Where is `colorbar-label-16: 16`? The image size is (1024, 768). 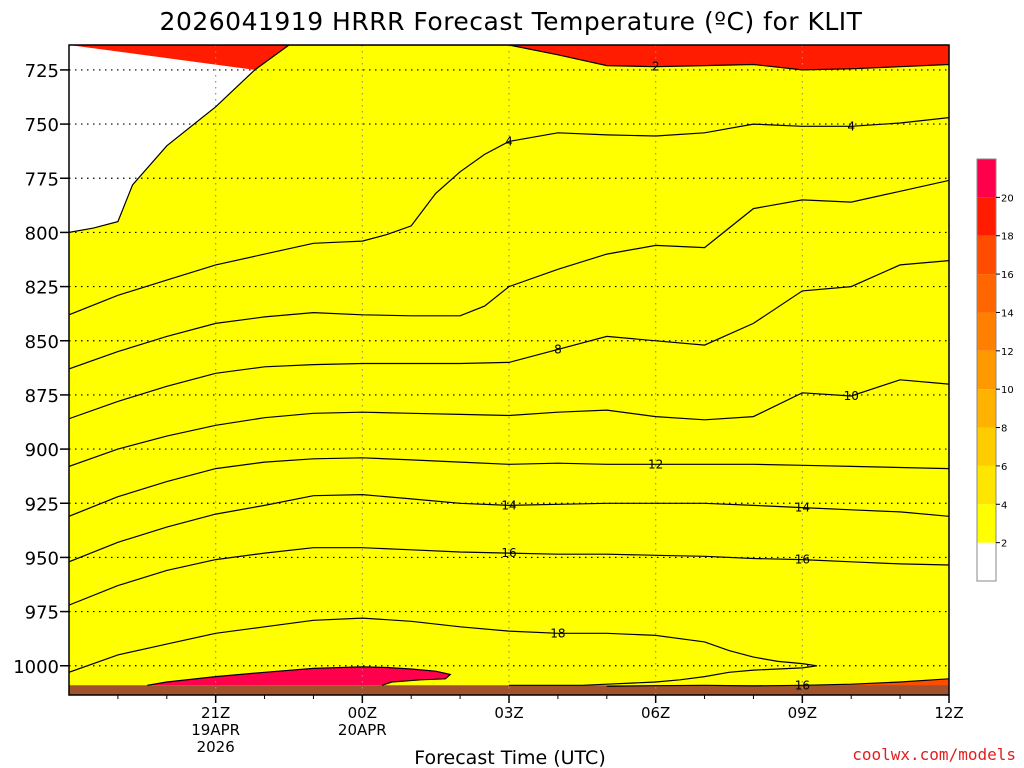
colorbar-label-16: 16 is located at coordinates (1007, 275).